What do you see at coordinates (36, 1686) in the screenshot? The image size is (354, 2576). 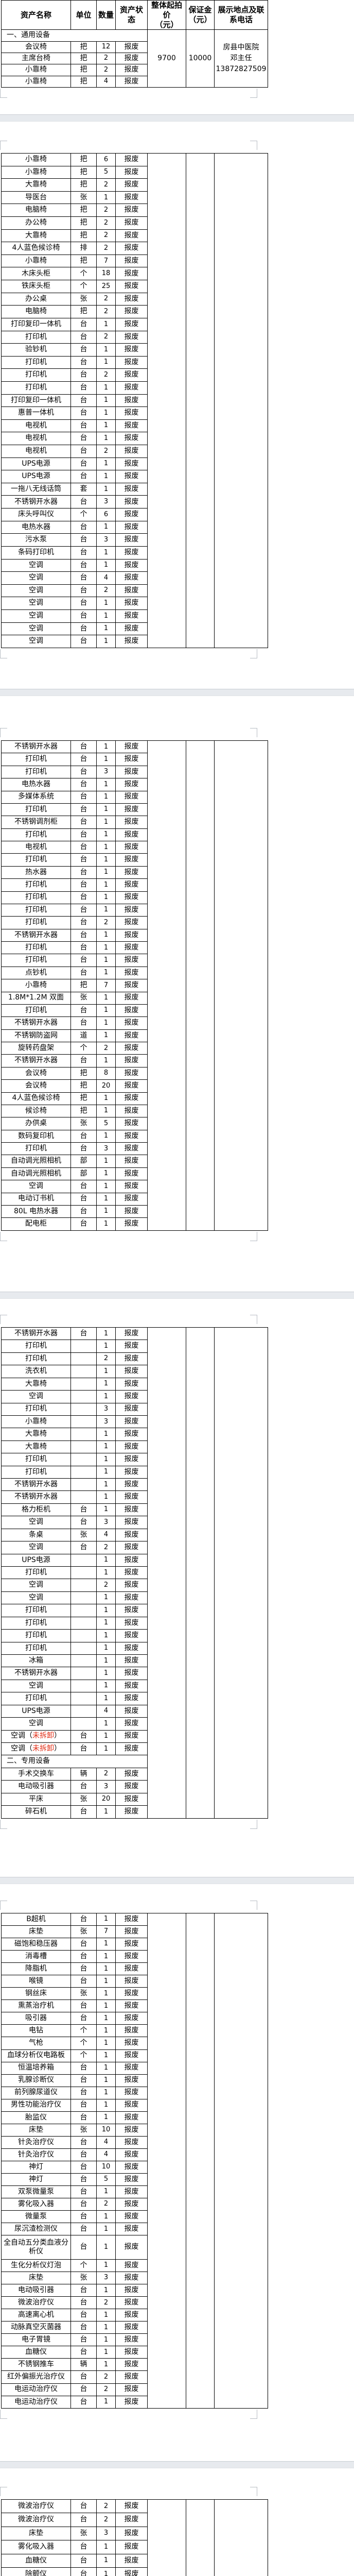 I see `asset-name-cell: 空调` at bounding box center [36, 1686].